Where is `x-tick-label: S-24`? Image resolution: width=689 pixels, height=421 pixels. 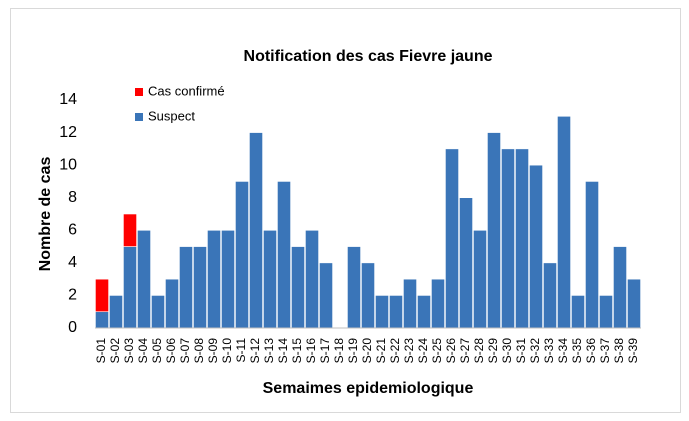
x-tick-label: S-24 is located at coordinates (423, 351).